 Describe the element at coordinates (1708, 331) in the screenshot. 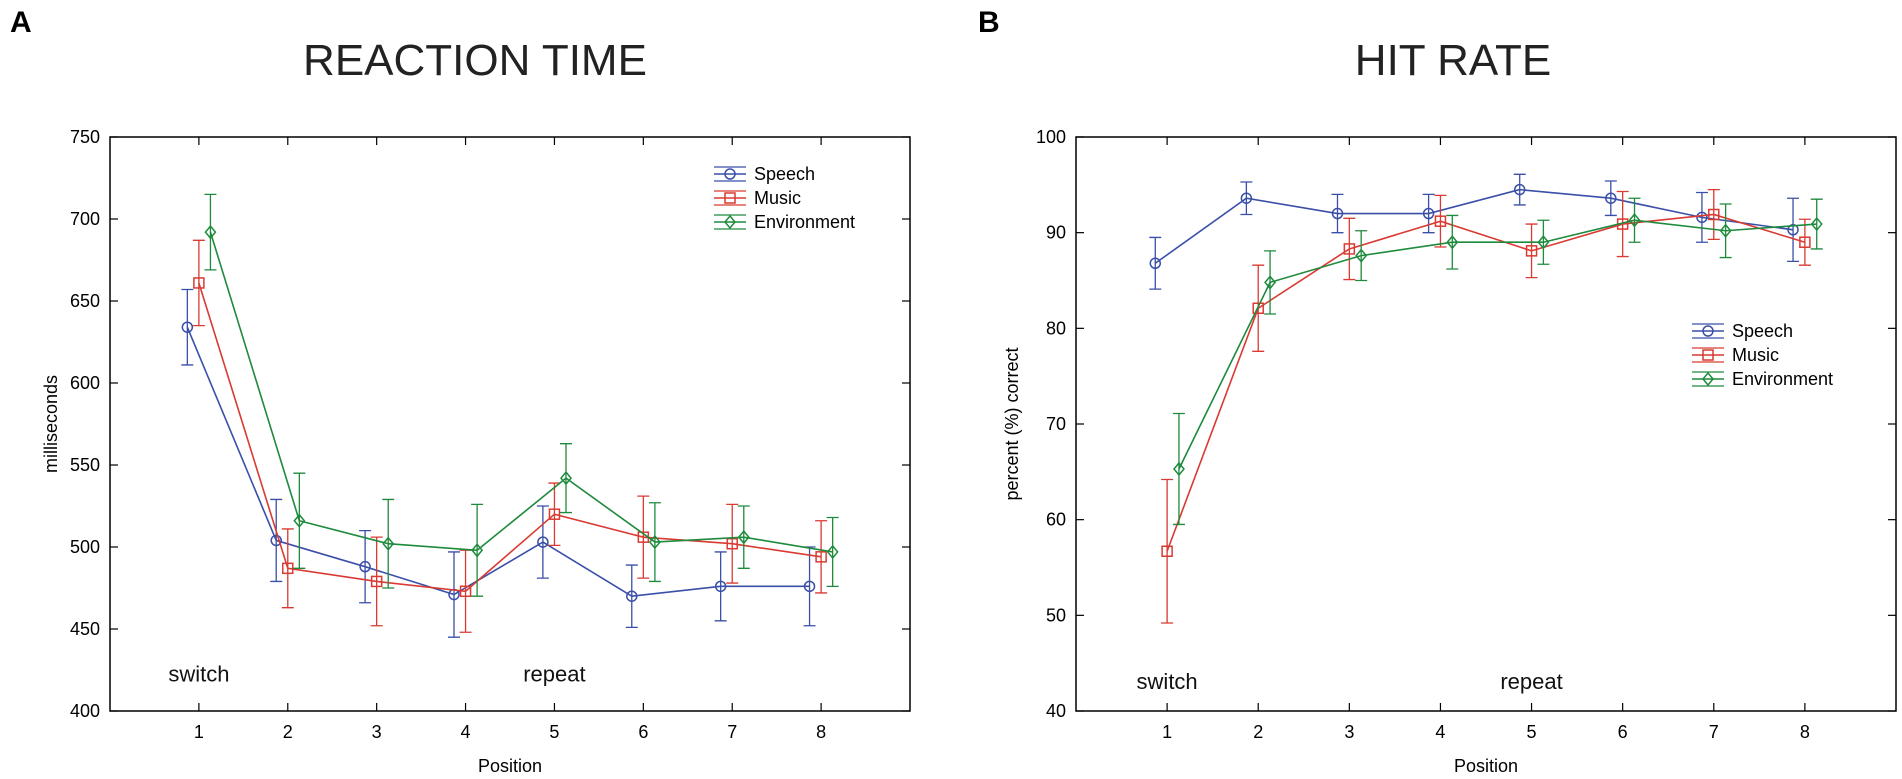

I see `legend-errorbar-speech` at that location.